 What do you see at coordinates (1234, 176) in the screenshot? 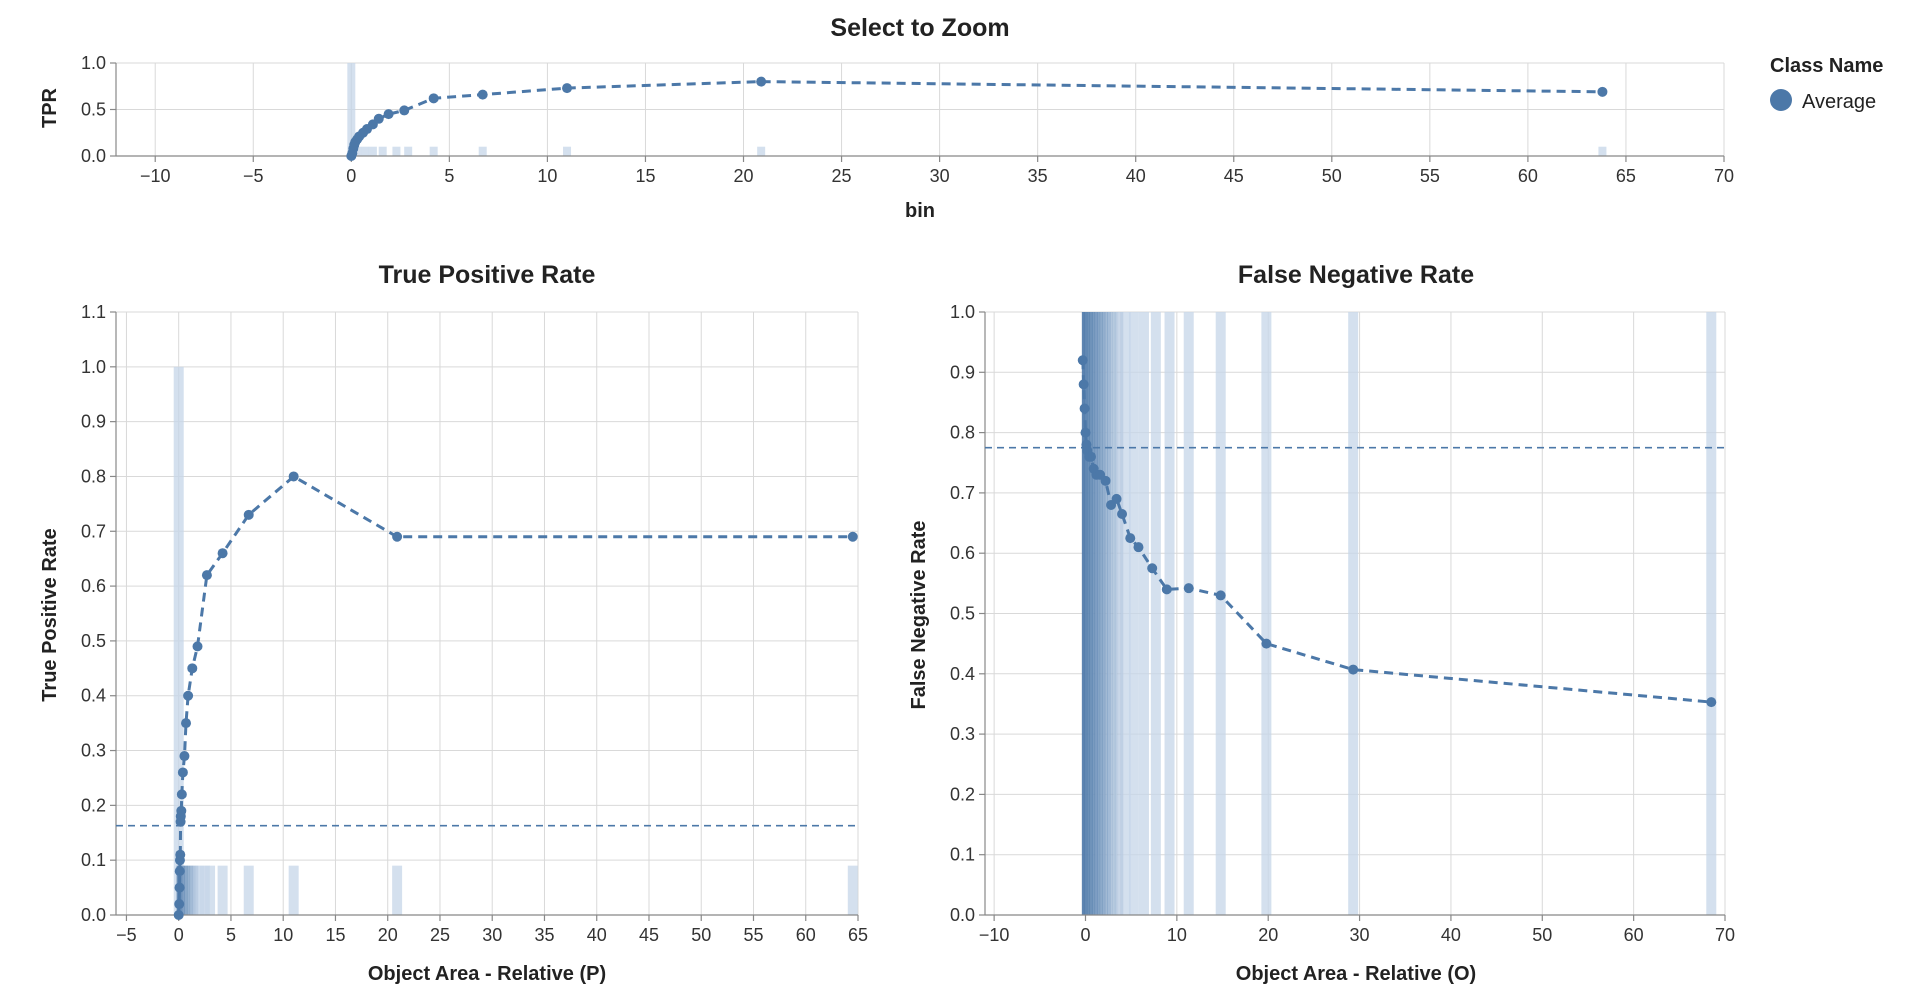
I see `x-tick-label: 45` at bounding box center [1234, 176].